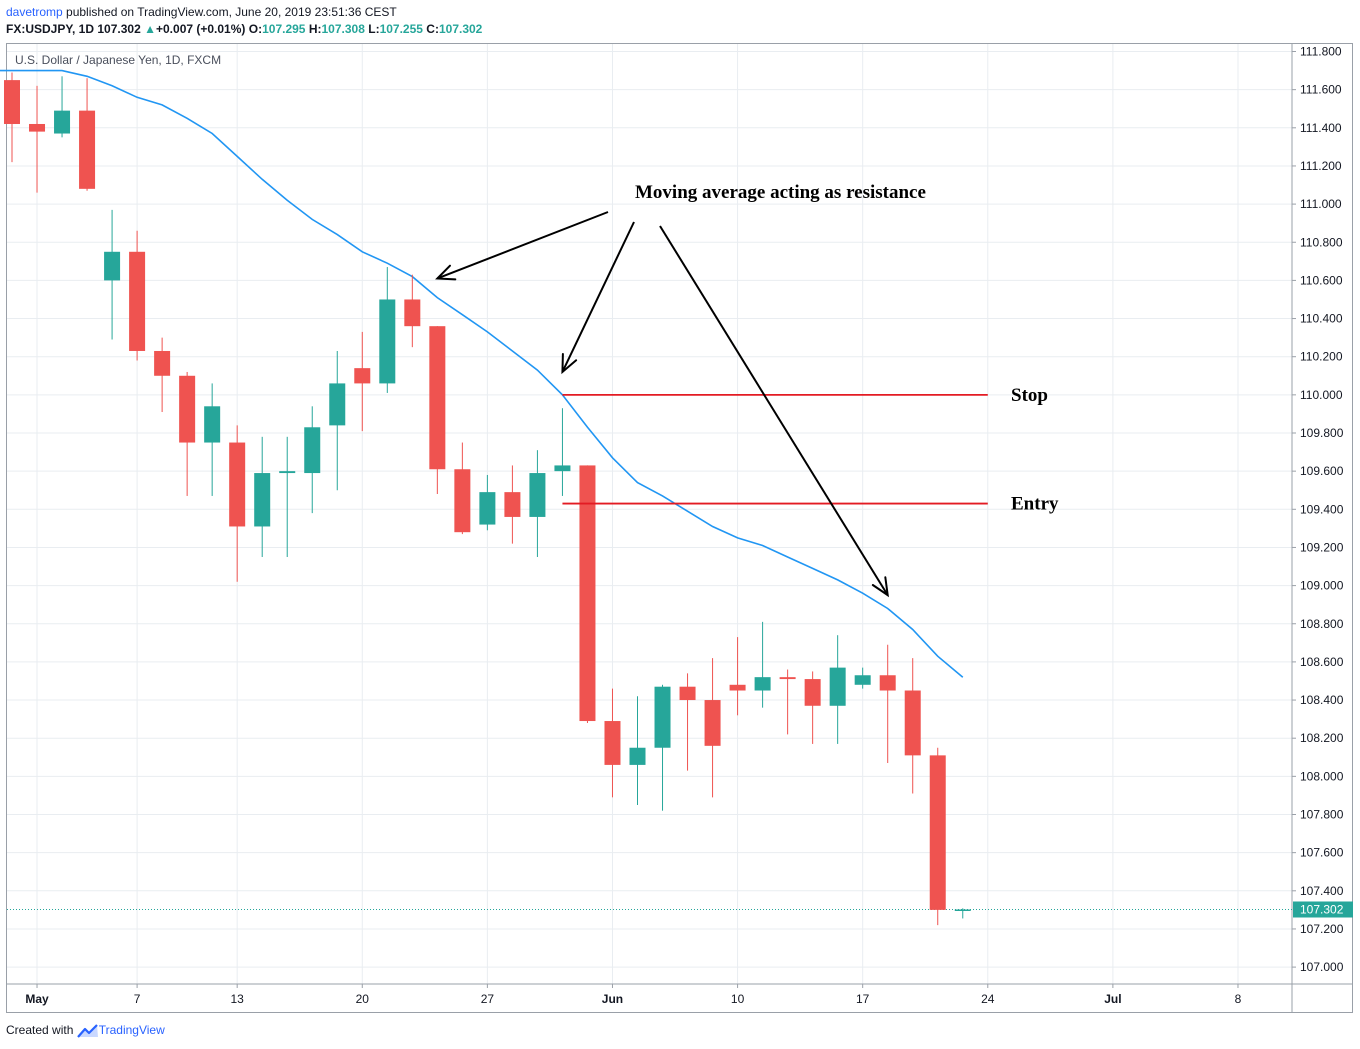 Image resolution: width=1360 pixels, height=1049 pixels. What do you see at coordinates (988, 999) in the screenshot?
I see `time-tick-label: 24` at bounding box center [988, 999].